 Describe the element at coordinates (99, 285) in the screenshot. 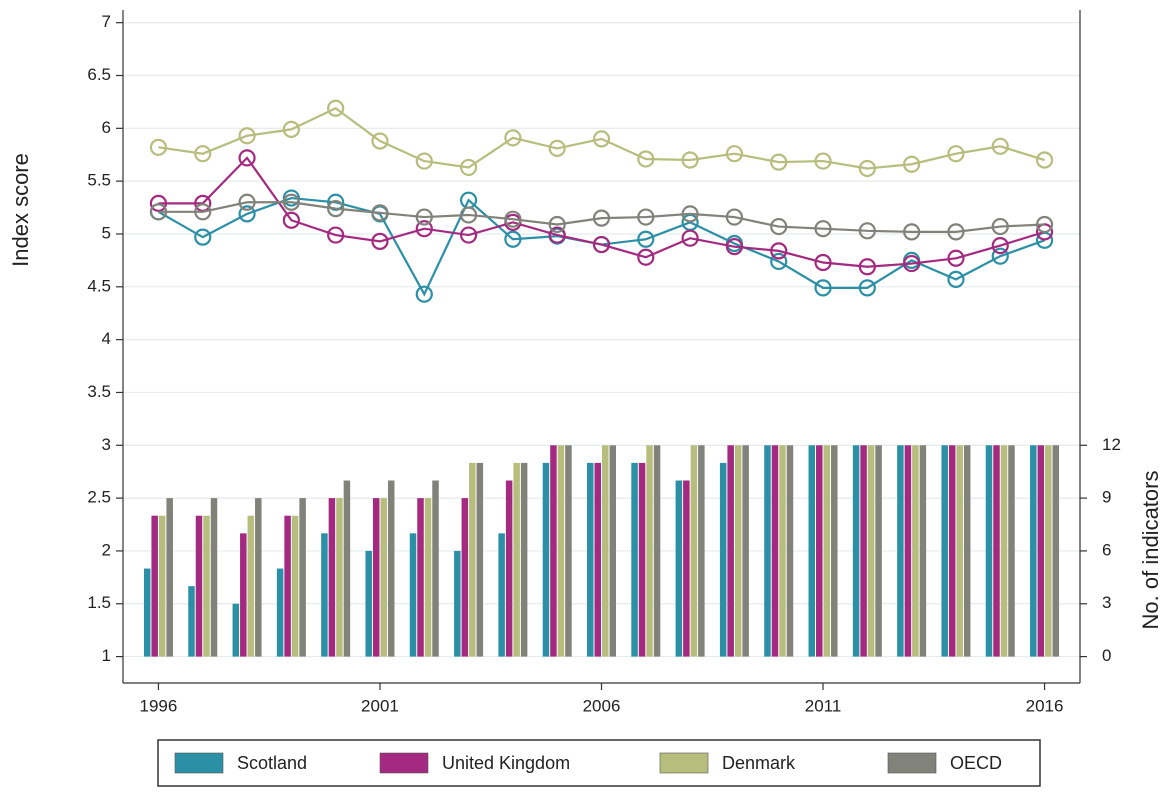

I see `y-tick-label: 4.5` at that location.